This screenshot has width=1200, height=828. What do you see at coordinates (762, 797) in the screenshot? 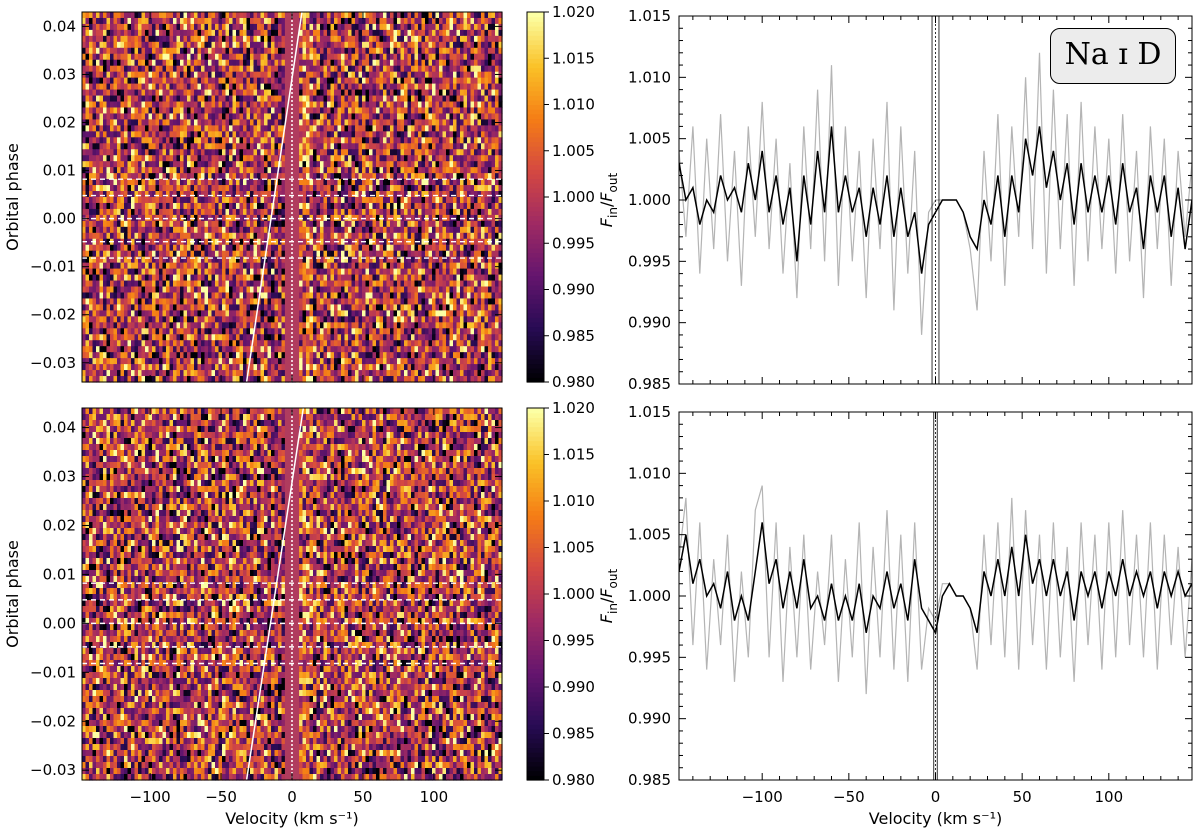
I see `x-tick-label: −100` at bounding box center [762, 797].